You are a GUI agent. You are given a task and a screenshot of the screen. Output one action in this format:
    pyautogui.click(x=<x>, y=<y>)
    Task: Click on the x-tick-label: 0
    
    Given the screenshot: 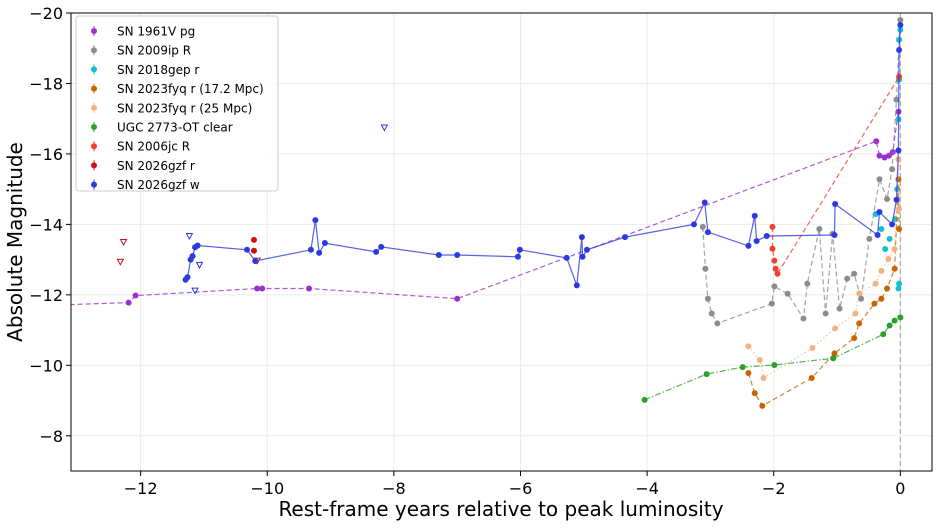 What is the action you would take?
    pyautogui.click(x=900, y=488)
    